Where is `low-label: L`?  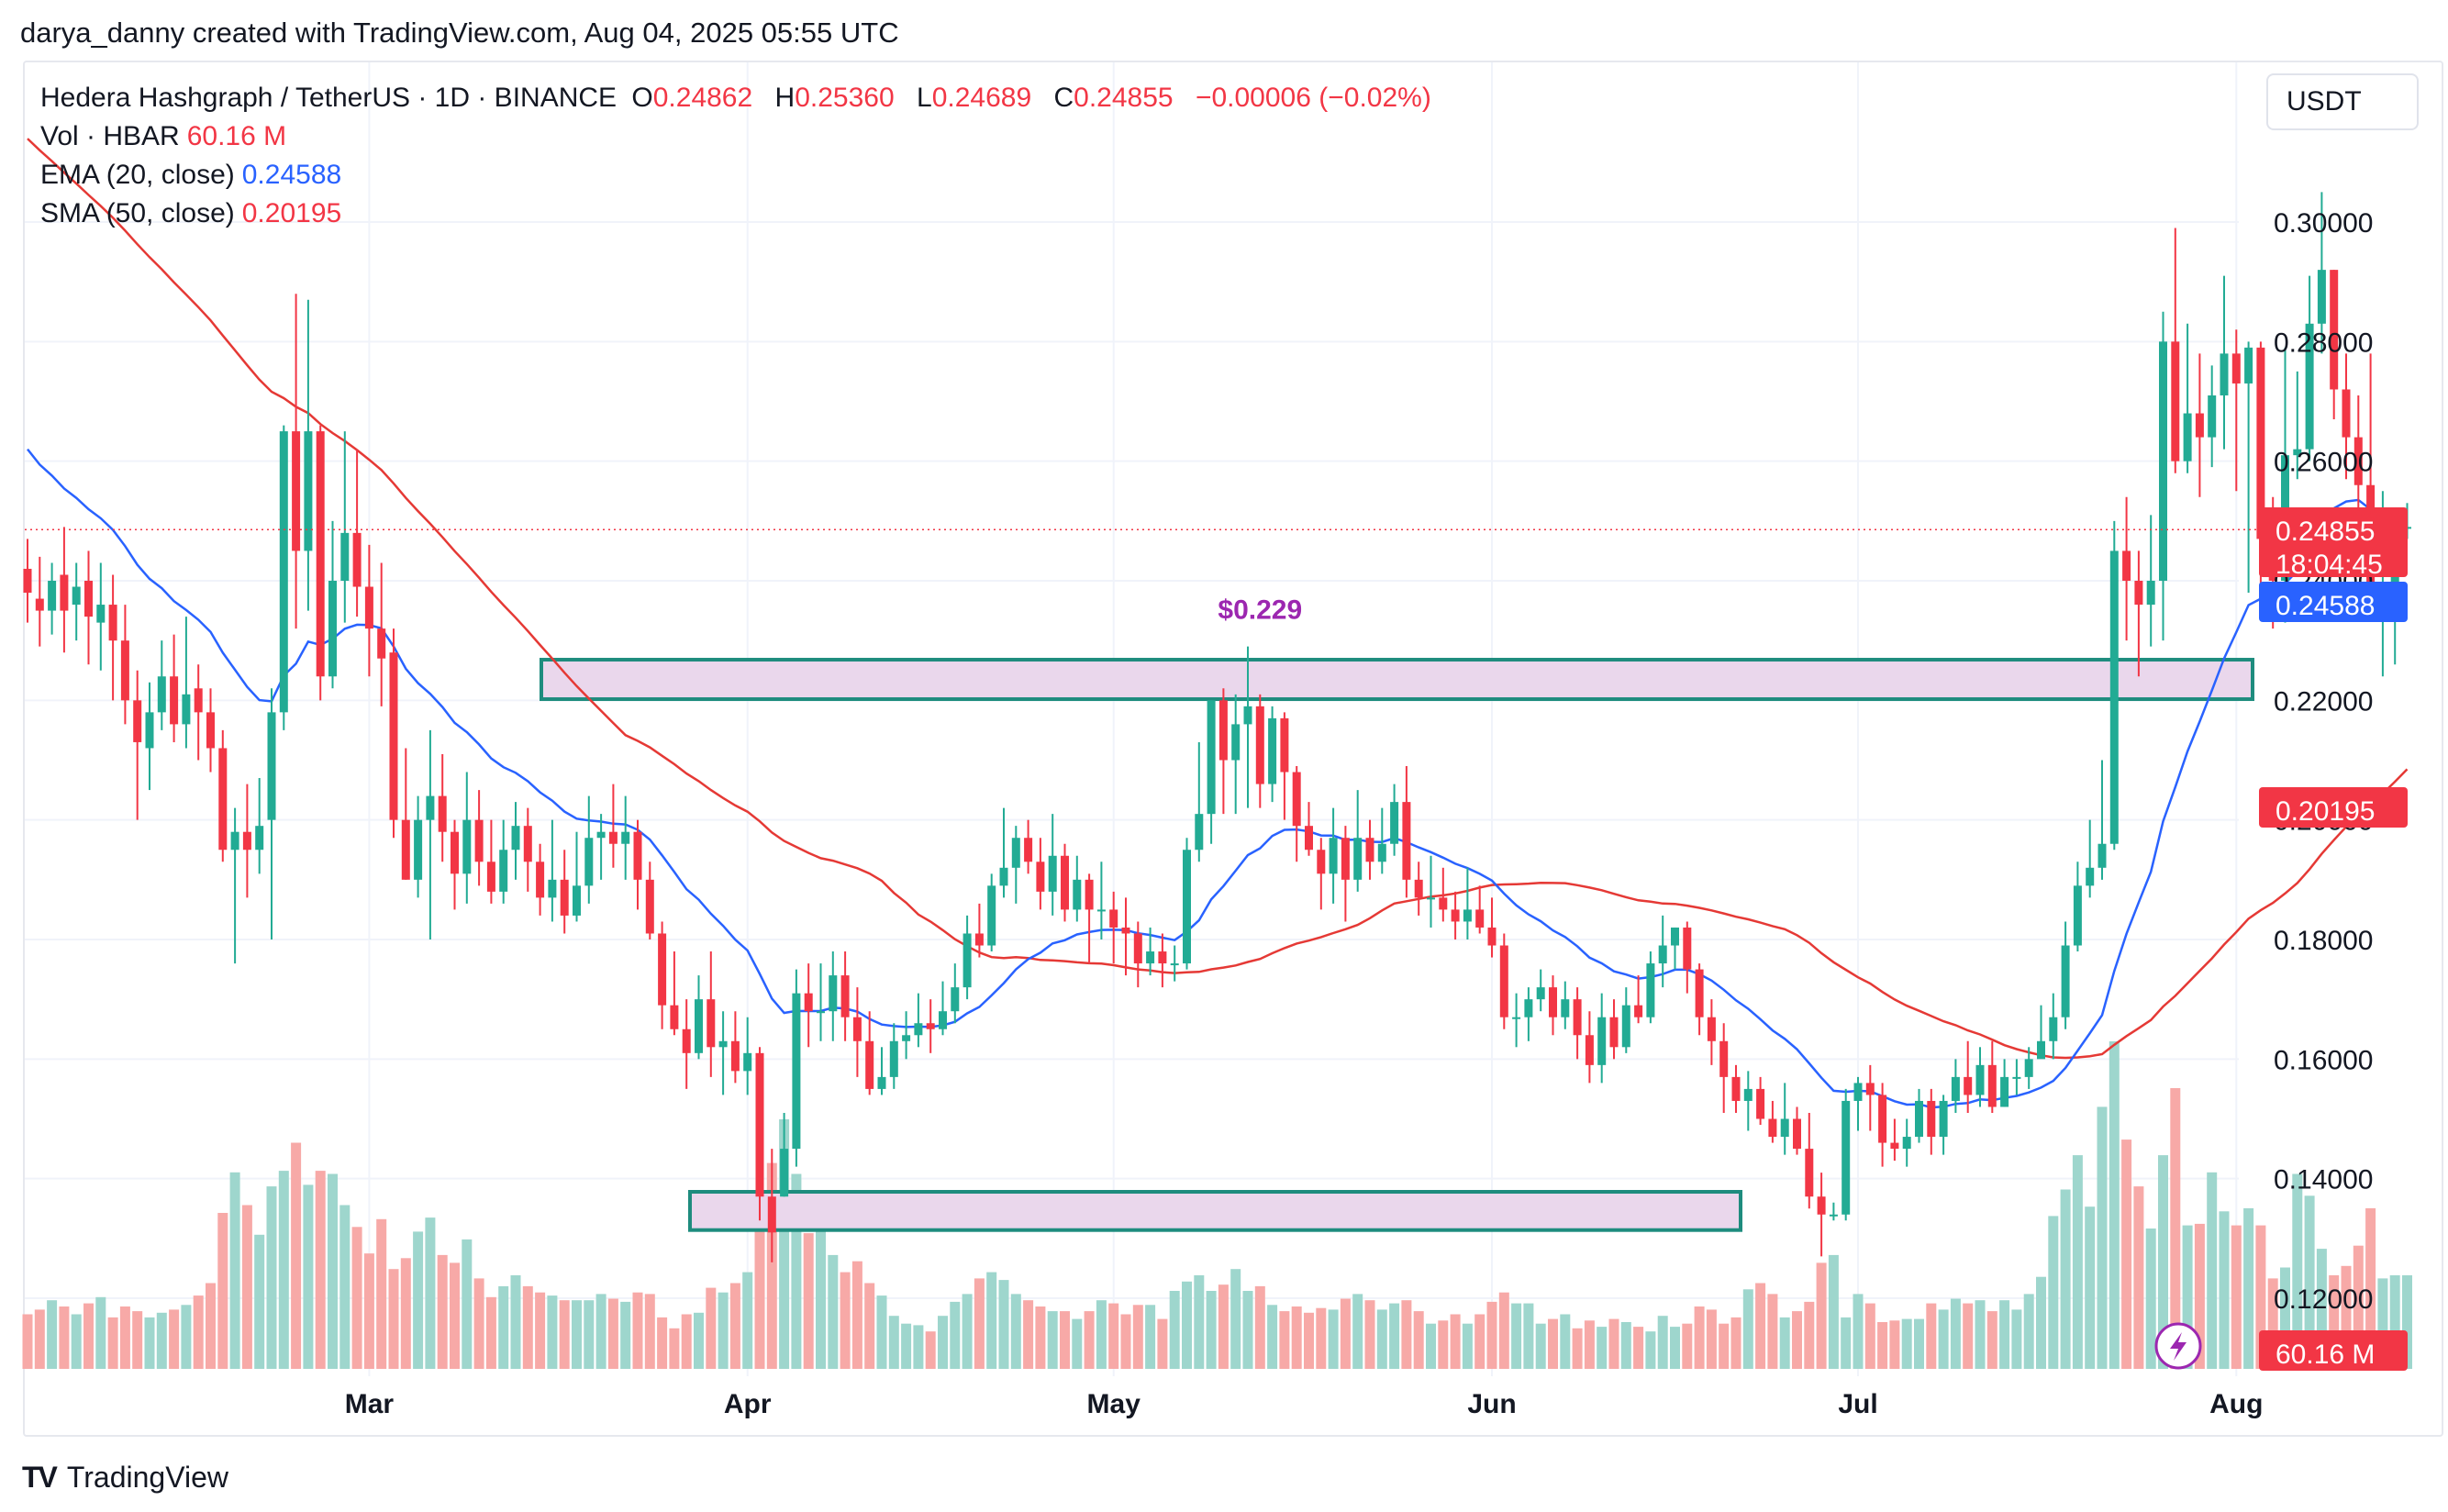 low-label: L is located at coordinates (924, 98).